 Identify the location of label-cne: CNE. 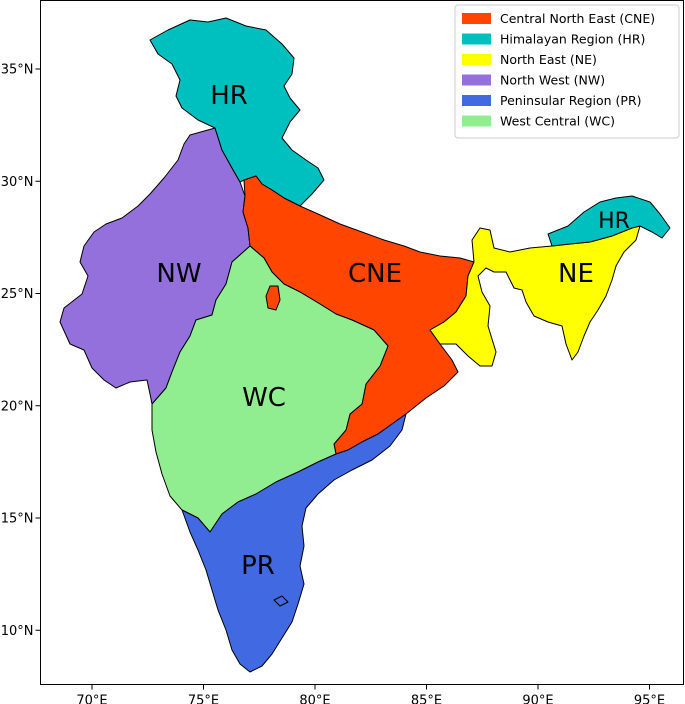
(375, 274).